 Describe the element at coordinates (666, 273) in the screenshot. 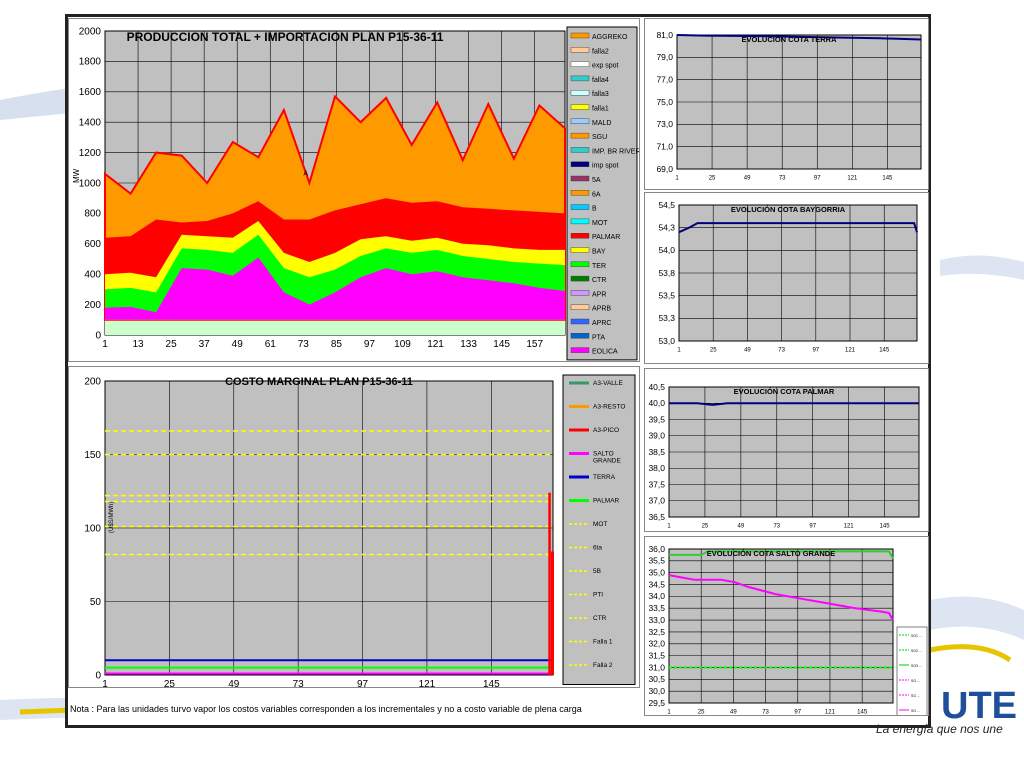

I see `y-tick-label: 53,8` at that location.